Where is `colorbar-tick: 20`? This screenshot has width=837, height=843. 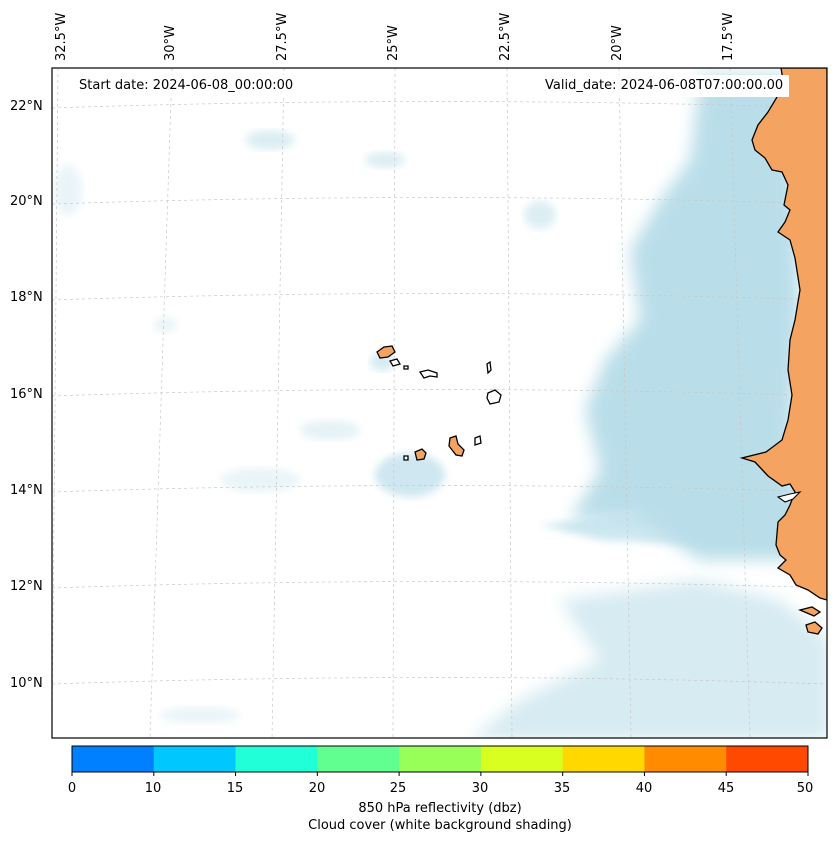
colorbar-tick: 20 is located at coordinates (317, 788).